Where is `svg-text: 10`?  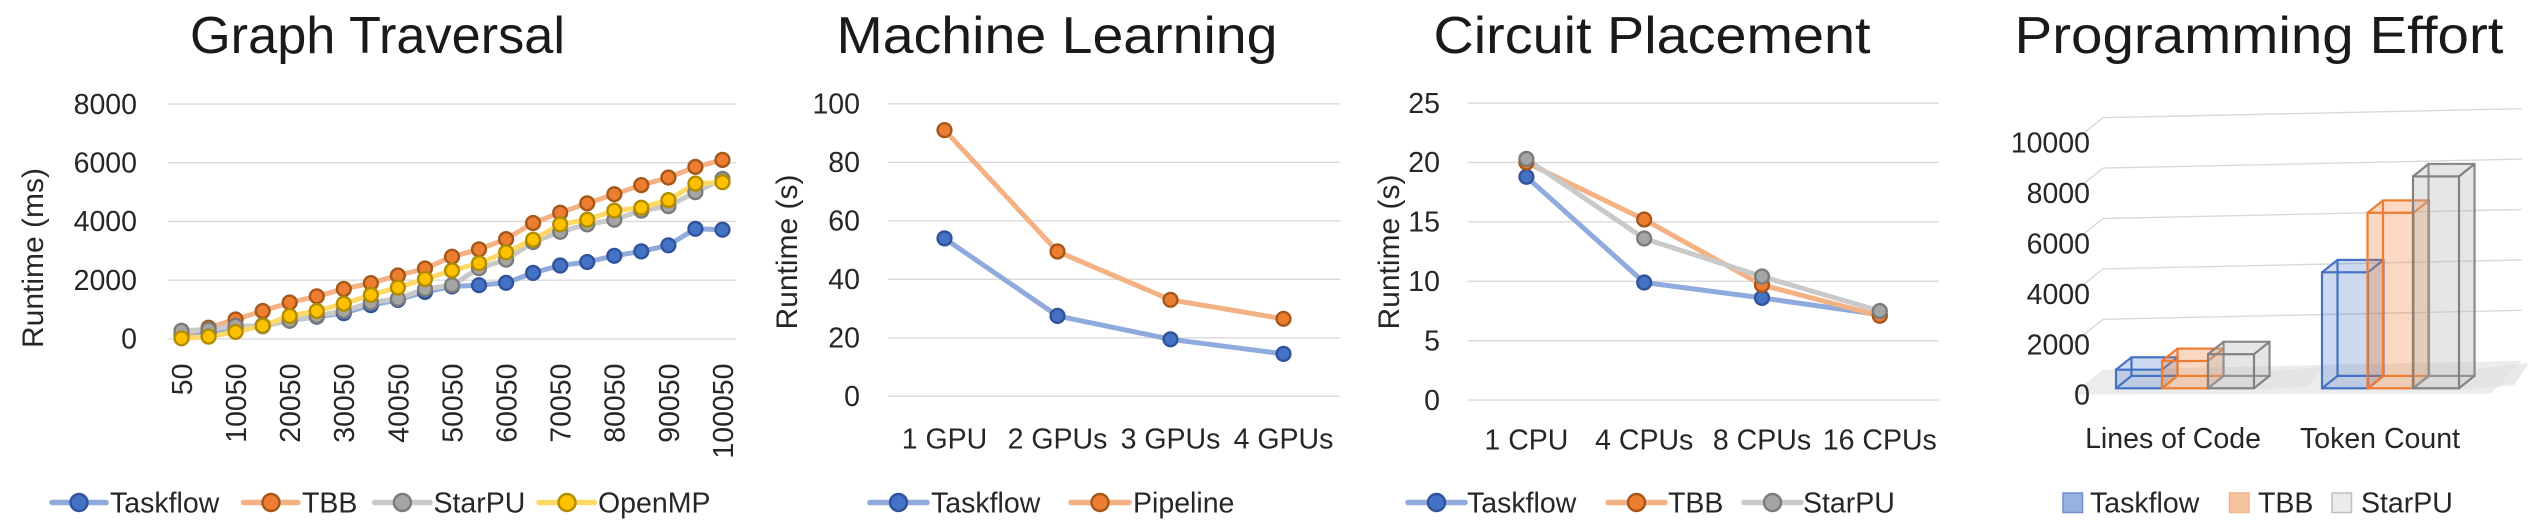 svg-text: 10 is located at coordinates (1424, 282).